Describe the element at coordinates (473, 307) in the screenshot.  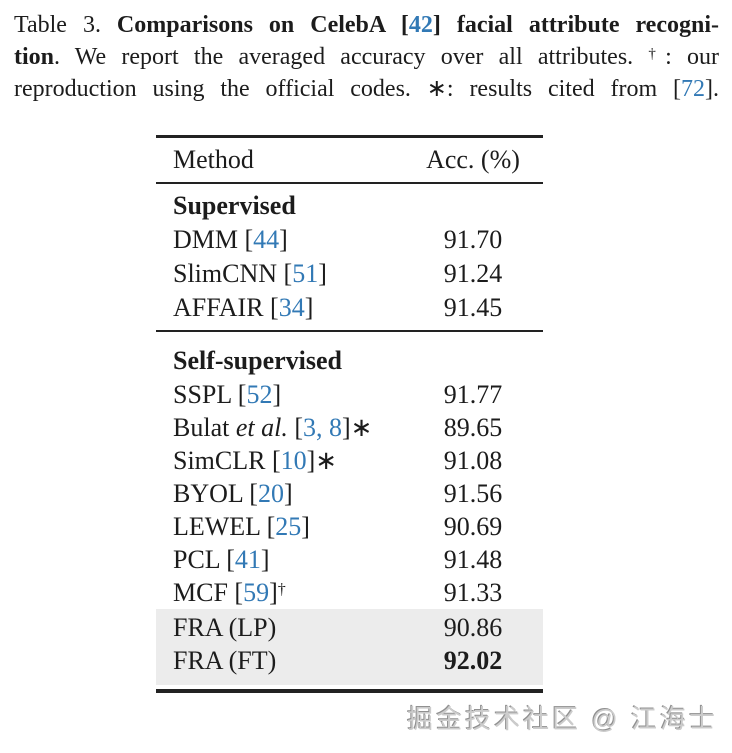
I see `accuracy-cell: 91.45` at that location.